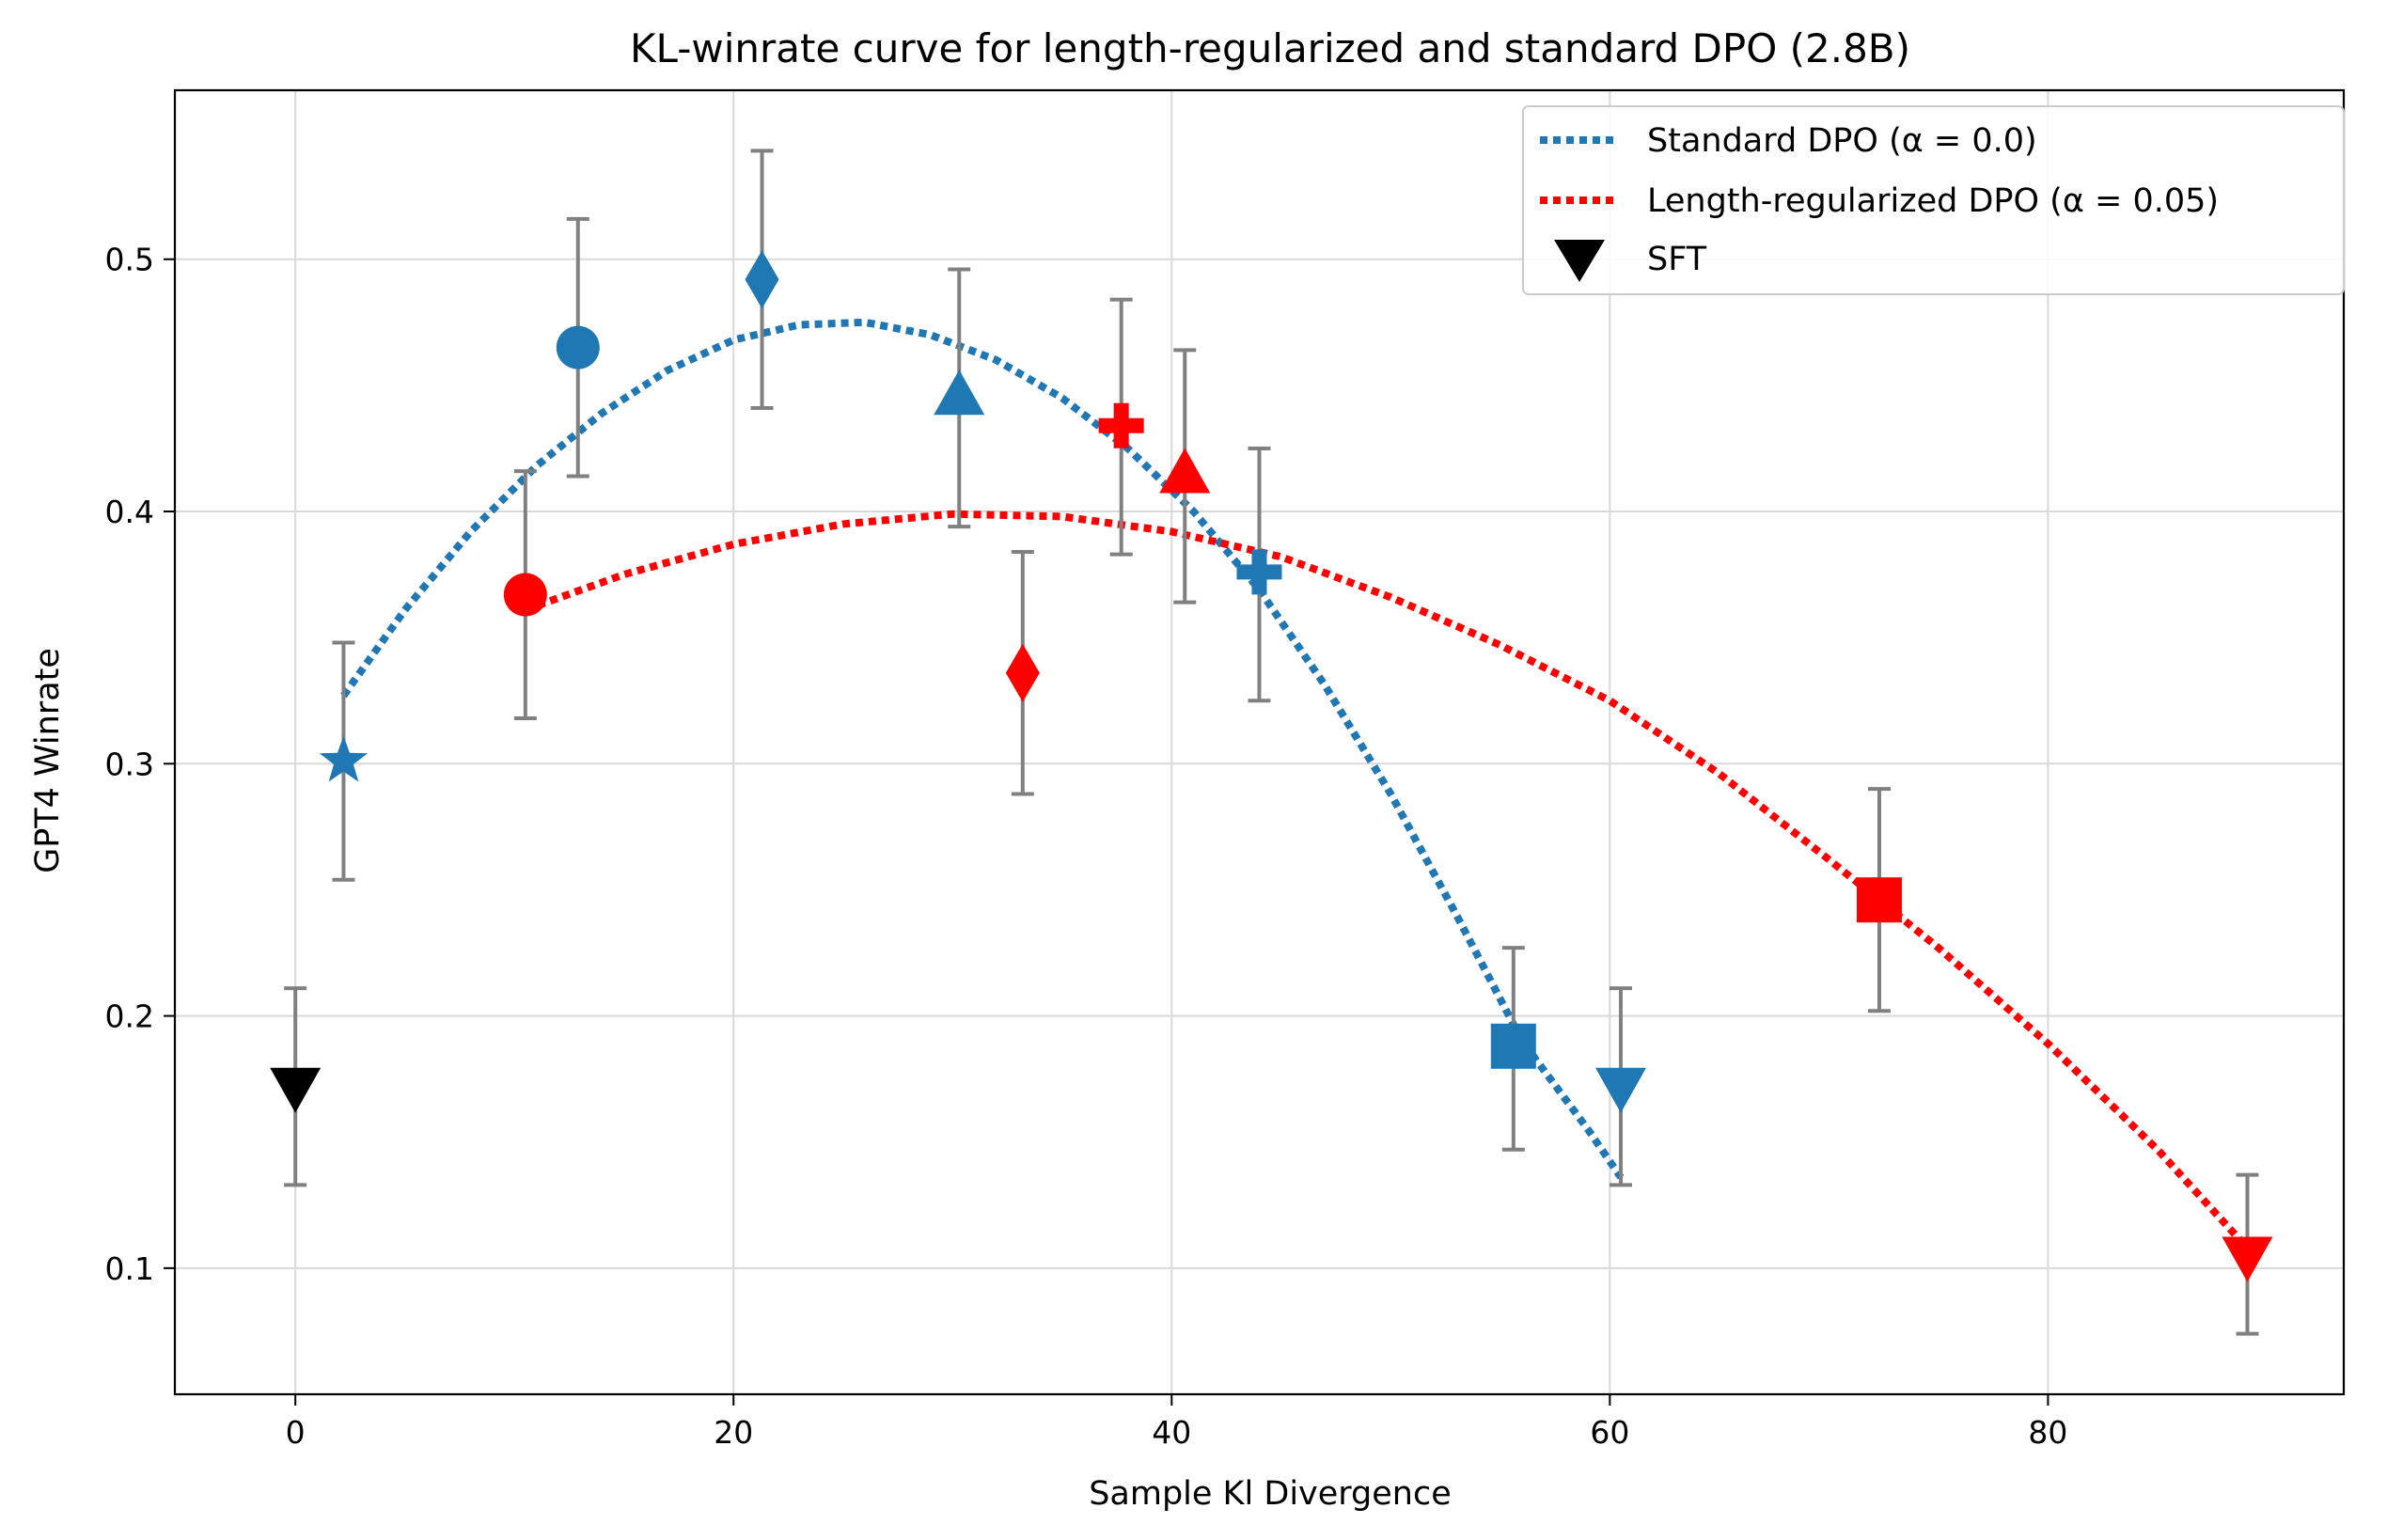 The width and height of the screenshot is (2387, 1540). What do you see at coordinates (1121, 425) in the screenshot?
I see `data-point-length-regularized-dpo-0-05-plus` at bounding box center [1121, 425].